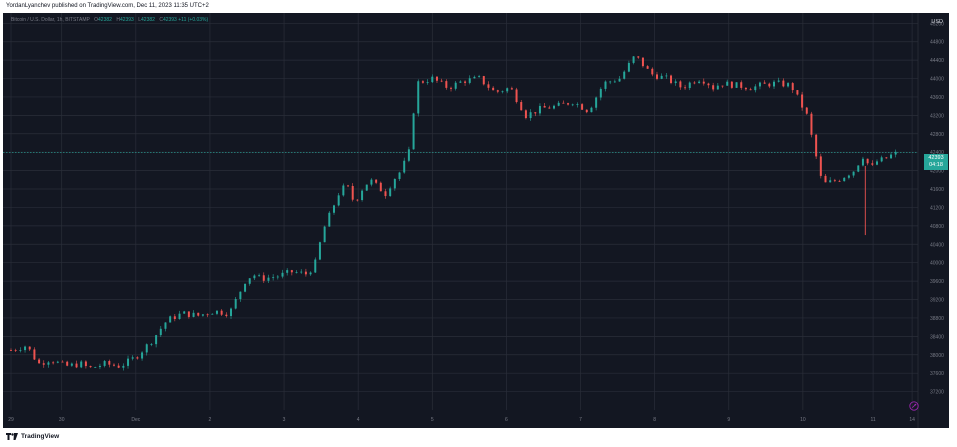 The width and height of the screenshot is (957, 447). What do you see at coordinates (937, 61) in the screenshot?
I see `y-tick-label: 44400` at bounding box center [937, 61].